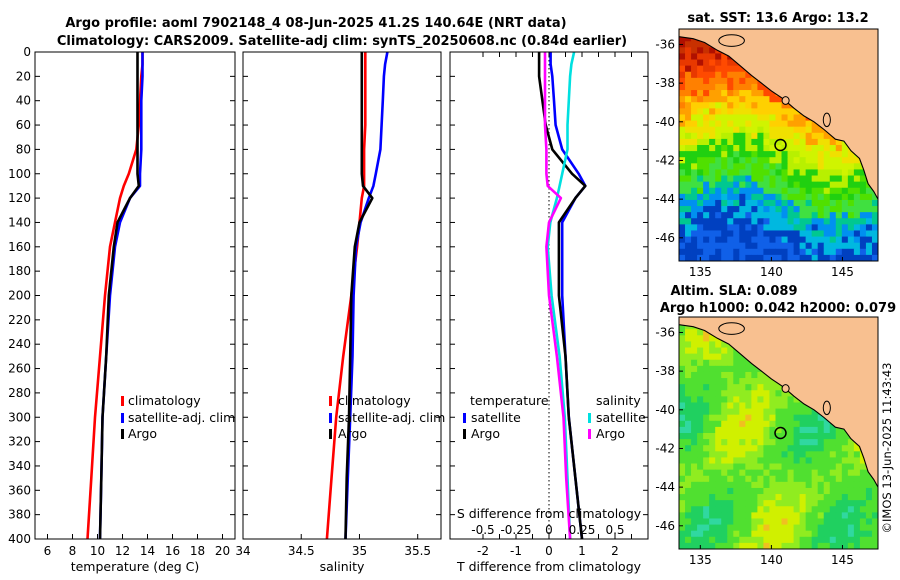 This screenshot has height=580, width=900. I want to click on land-mass, so click(778, 114).